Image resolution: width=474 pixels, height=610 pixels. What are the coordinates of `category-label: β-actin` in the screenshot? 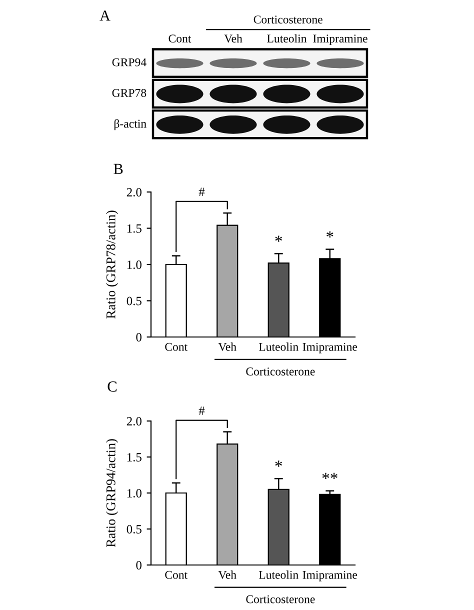 It's located at (130, 124).